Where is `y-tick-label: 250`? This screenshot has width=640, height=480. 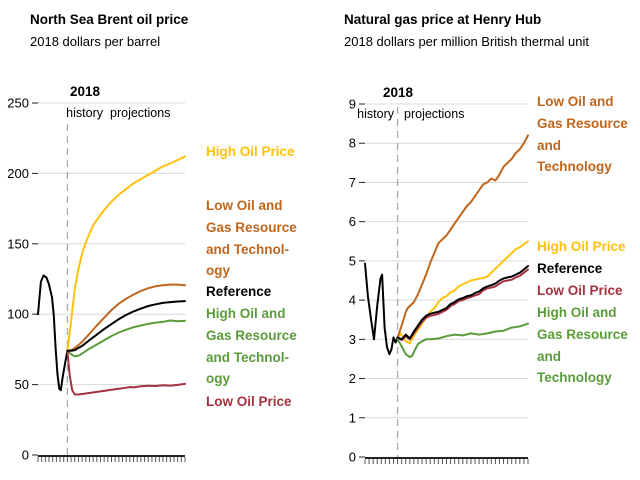 y-tick-label: 250 is located at coordinates (18, 103).